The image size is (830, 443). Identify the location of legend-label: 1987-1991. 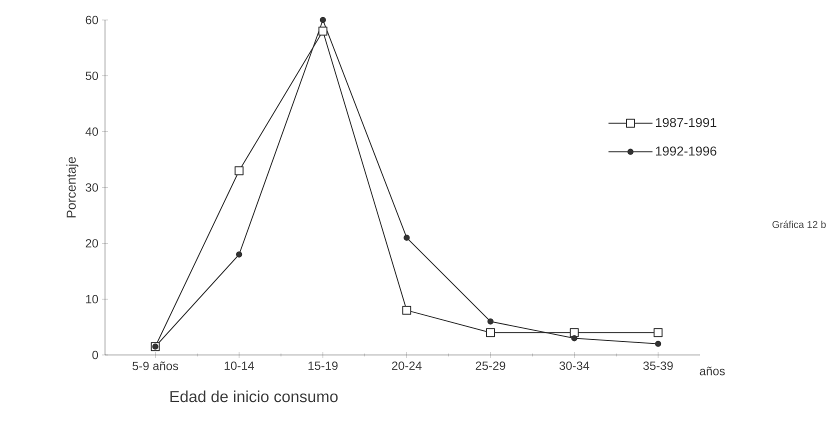
(686, 123).